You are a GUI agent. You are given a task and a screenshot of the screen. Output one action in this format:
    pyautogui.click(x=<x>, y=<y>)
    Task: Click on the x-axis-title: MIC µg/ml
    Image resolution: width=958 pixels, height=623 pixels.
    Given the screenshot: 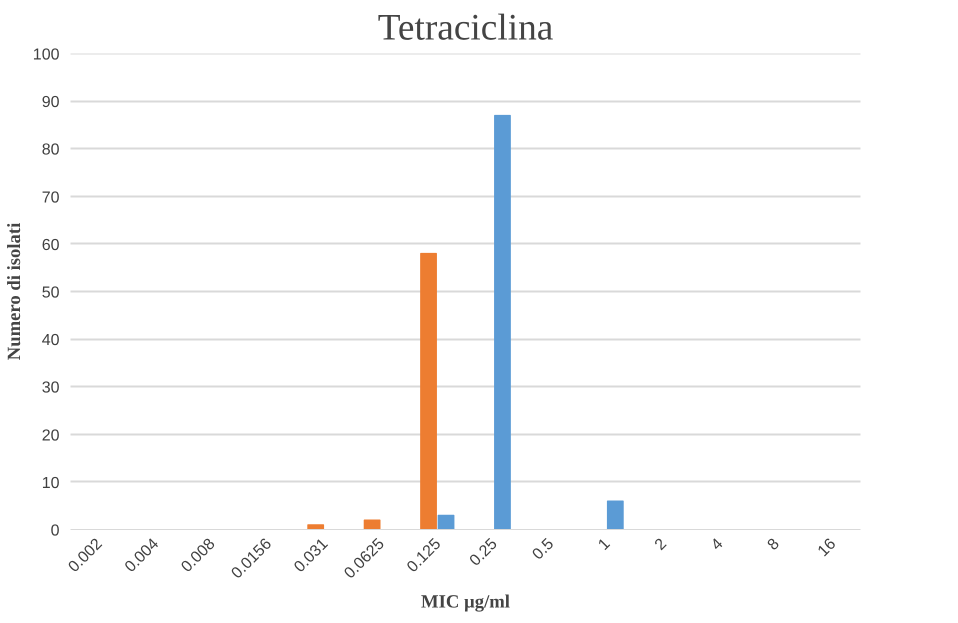 What is the action you would take?
    pyautogui.click(x=465, y=602)
    